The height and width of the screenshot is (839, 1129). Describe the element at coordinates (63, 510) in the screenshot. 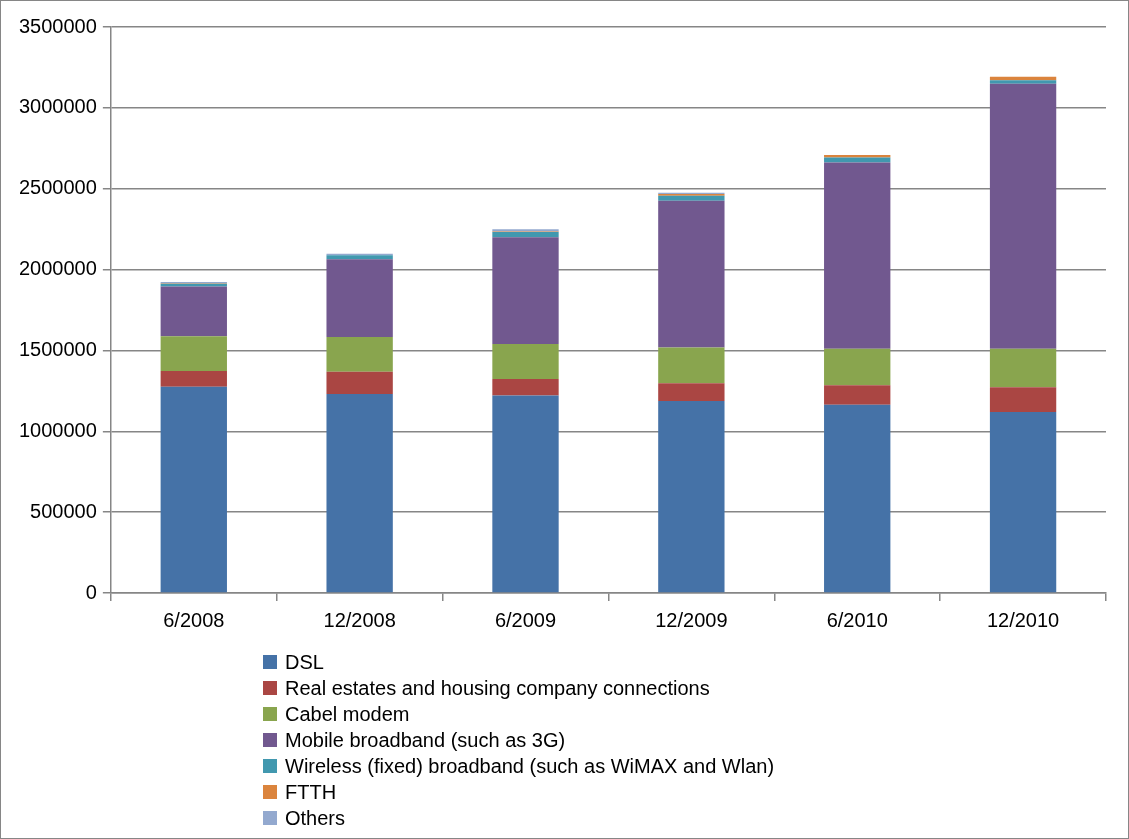

I see `y-tick-label: 500000` at that location.